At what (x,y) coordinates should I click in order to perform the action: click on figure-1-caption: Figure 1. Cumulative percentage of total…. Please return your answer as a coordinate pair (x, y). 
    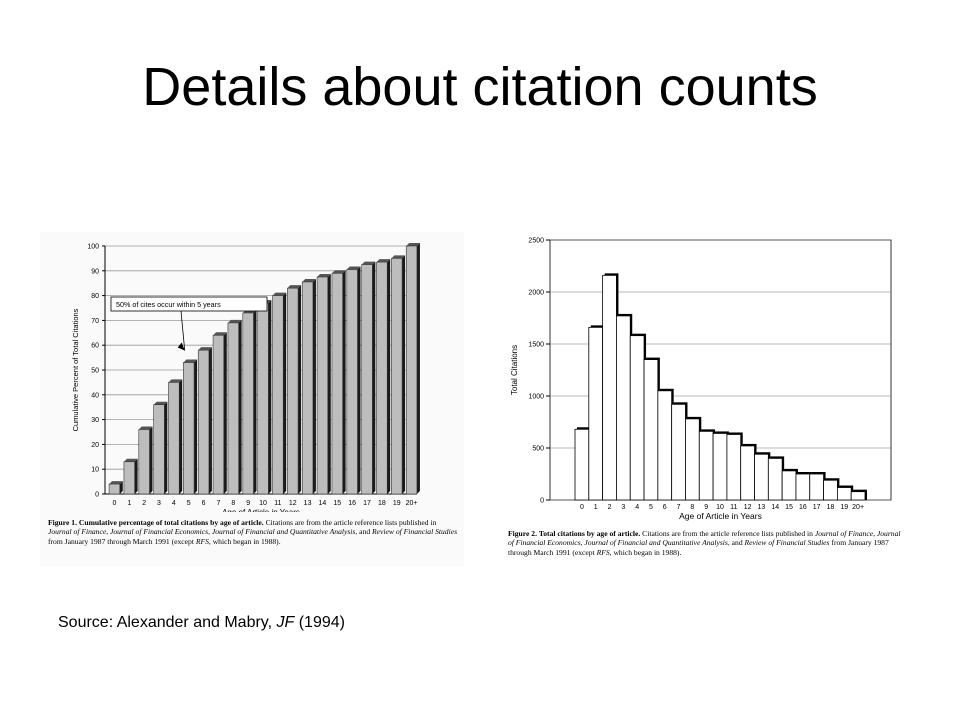
    Looking at the image, I should click on (253, 532).